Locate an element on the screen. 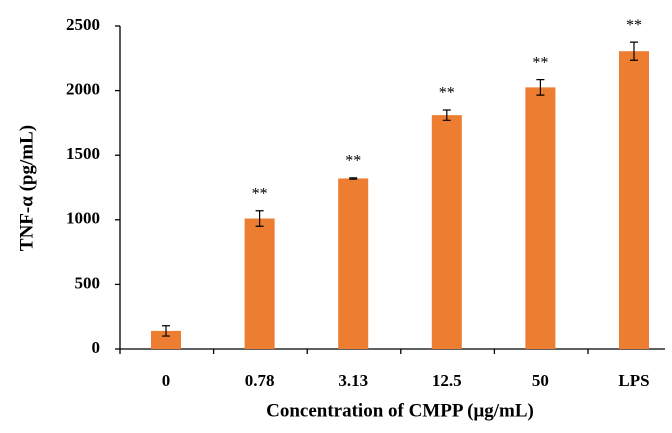 This screenshot has height=433, width=672. x-axis-title: Concentration of CMPP (μg/mL) is located at coordinates (400, 410).